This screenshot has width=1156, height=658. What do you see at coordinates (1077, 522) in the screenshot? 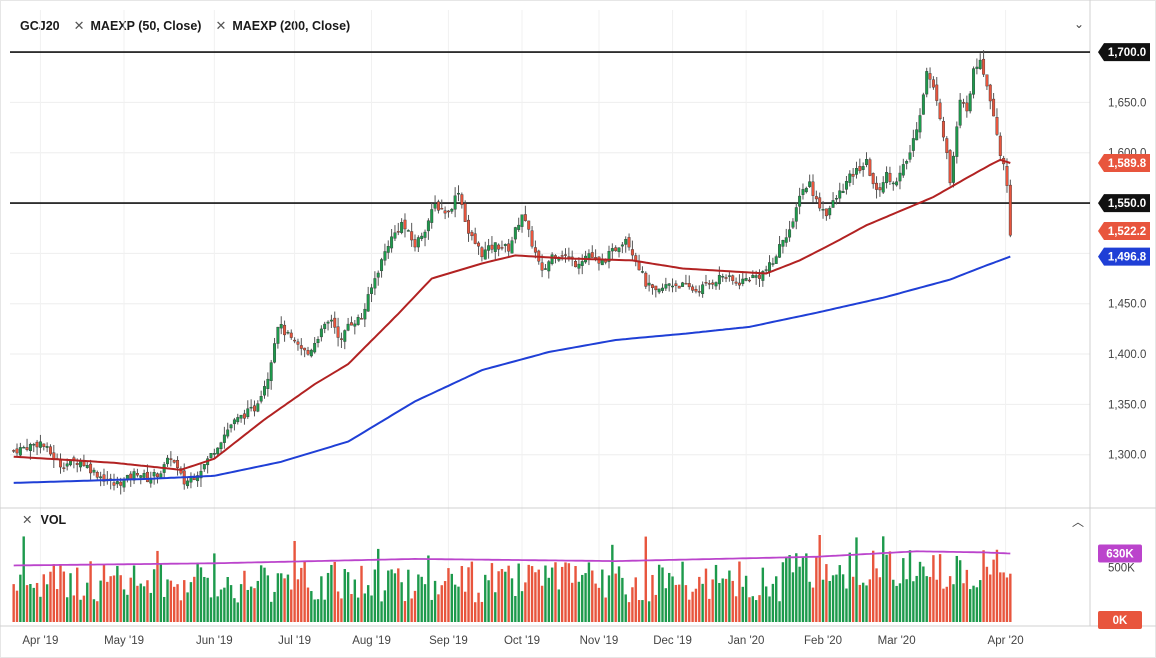
I see `chevron-up-icon: ︿` at bounding box center [1077, 522].